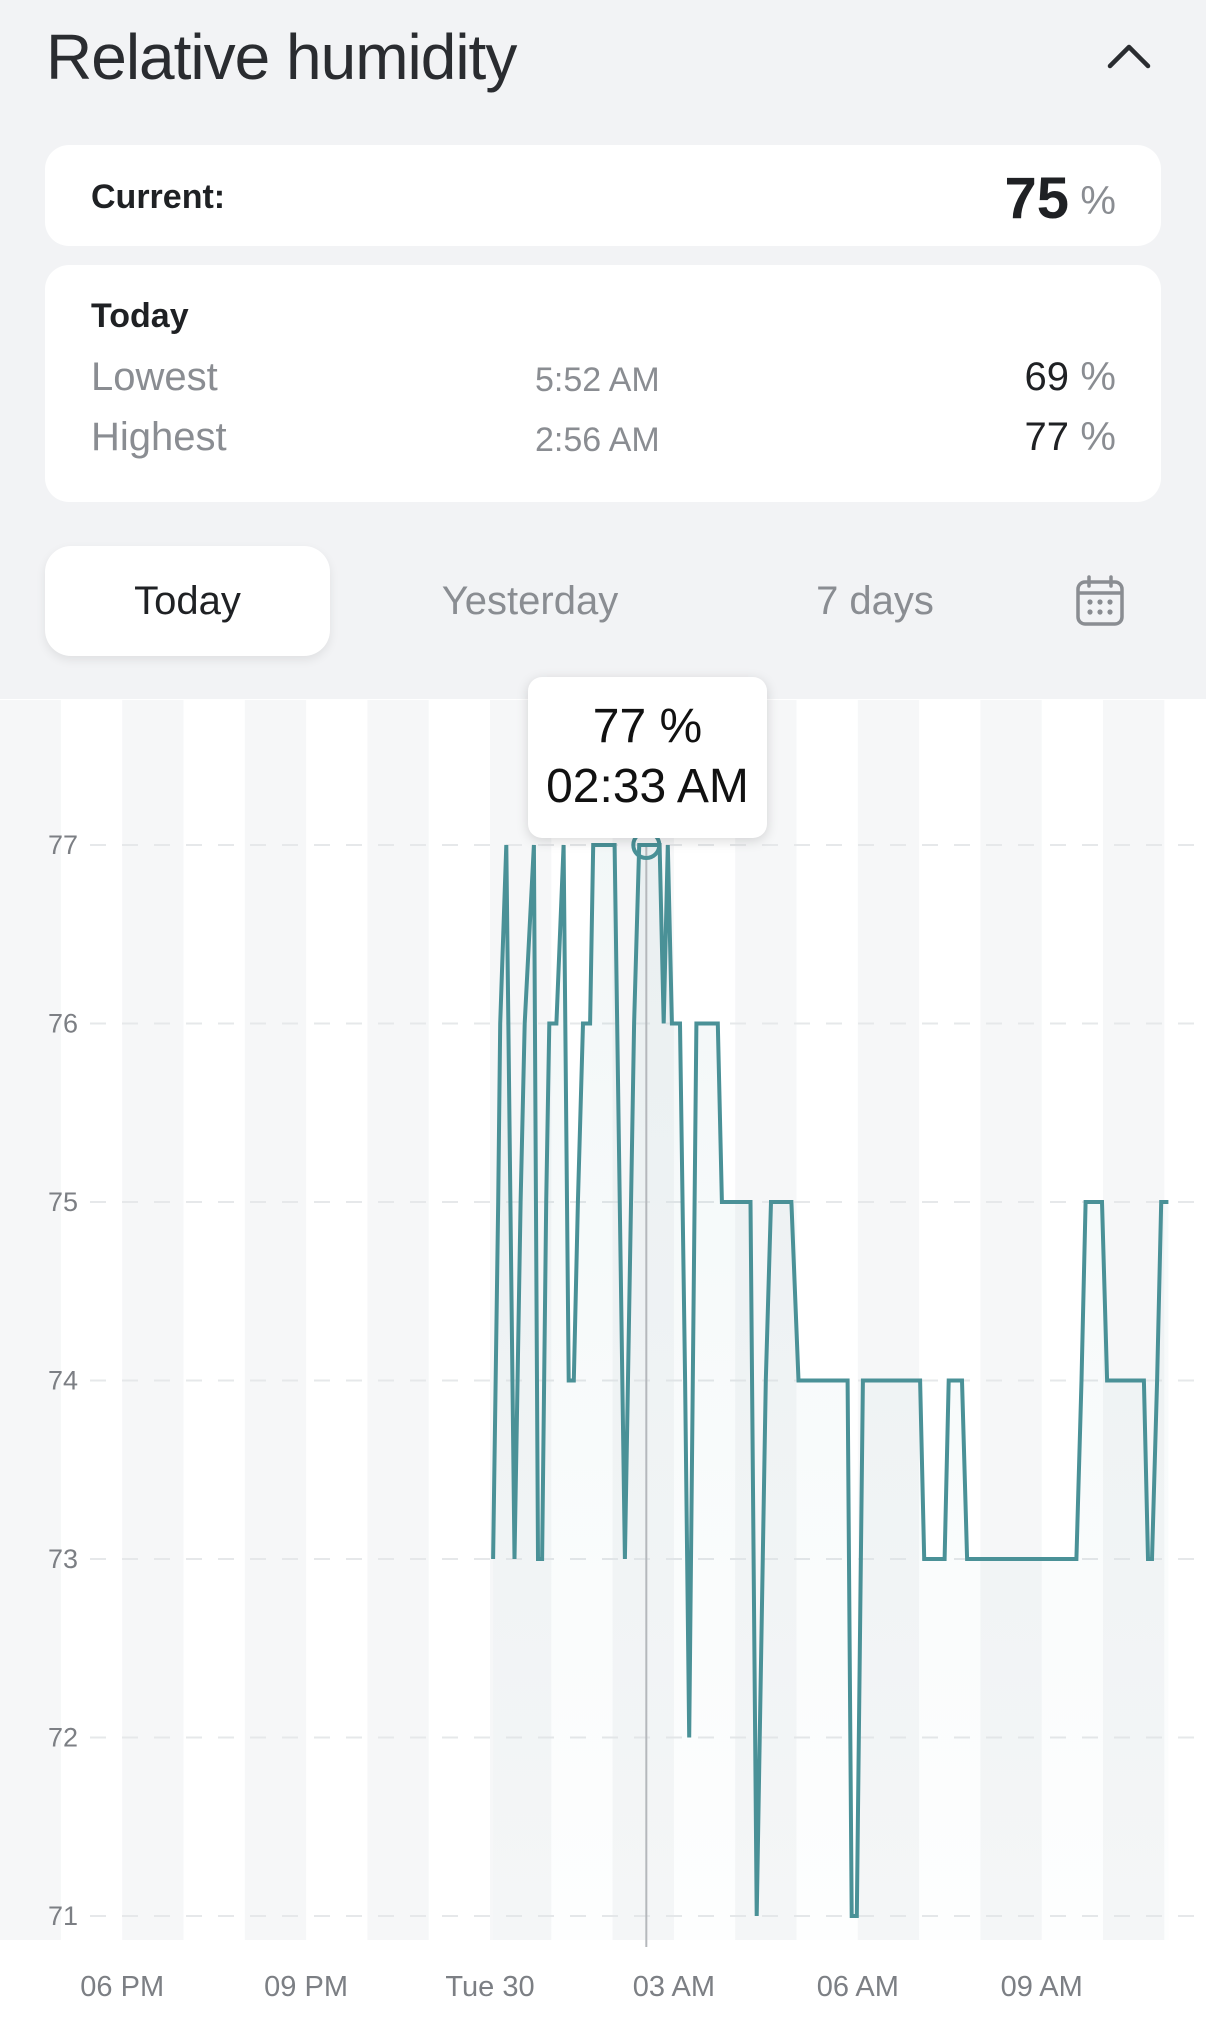 The width and height of the screenshot is (1206, 2030). I want to click on y-tick-label: 72, so click(63, 1738).